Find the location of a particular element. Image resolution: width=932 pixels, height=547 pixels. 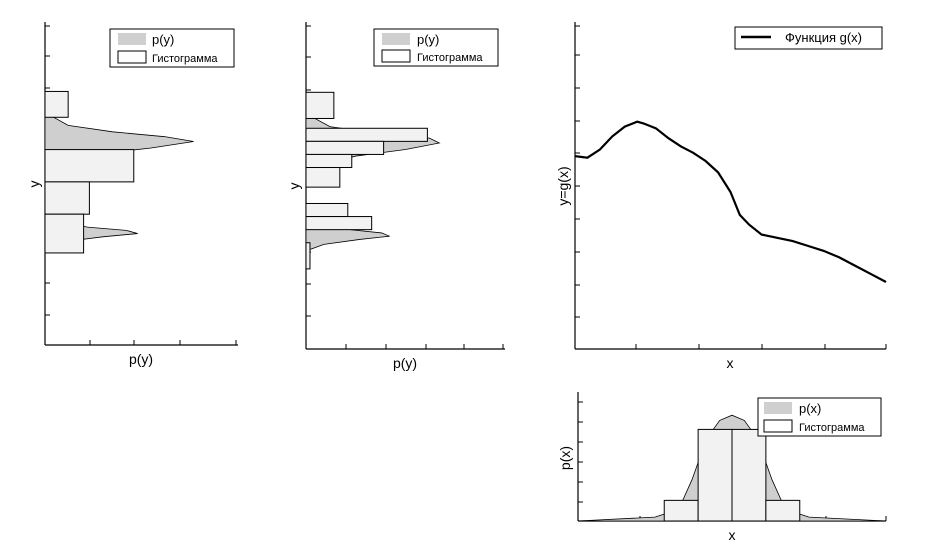

chart-px: x p(x) p(x) Гистограмма is located at coordinates (722, 467).